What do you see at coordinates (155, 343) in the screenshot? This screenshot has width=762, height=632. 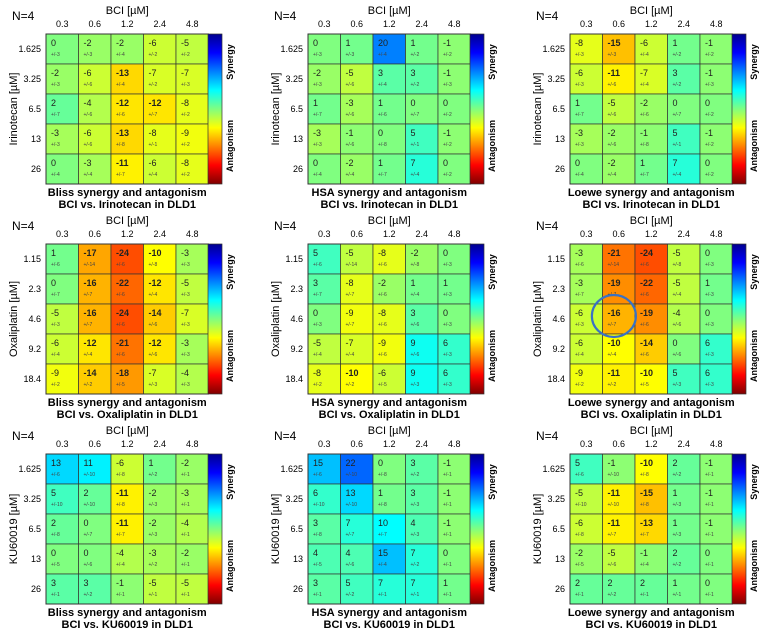 I see `cell-value: -12` at bounding box center [155, 343].